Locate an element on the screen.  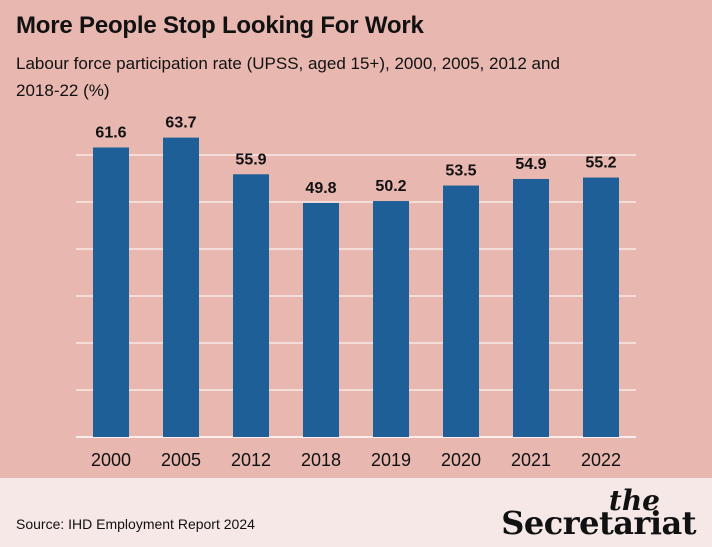
x-tick-2018: 2018 is located at coordinates (321, 460).